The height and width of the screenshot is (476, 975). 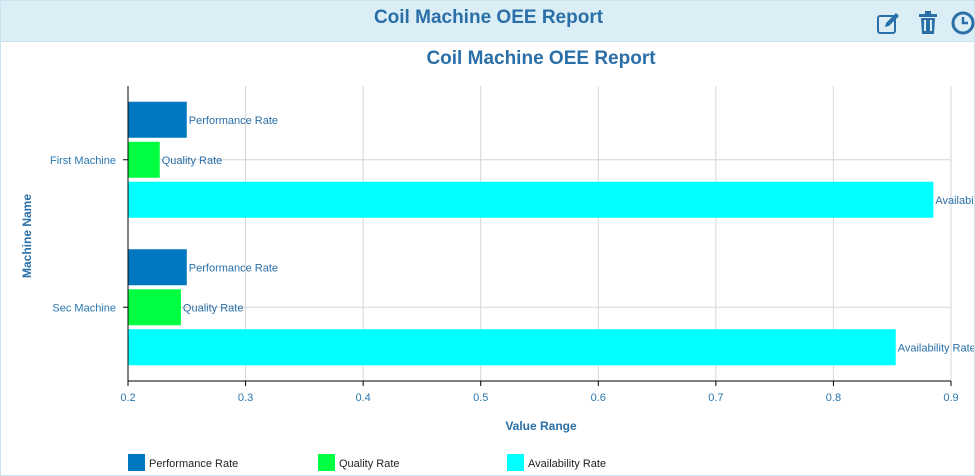 What do you see at coordinates (127, 398) in the screenshot?
I see `x-tick-label: 0.2` at bounding box center [127, 398].